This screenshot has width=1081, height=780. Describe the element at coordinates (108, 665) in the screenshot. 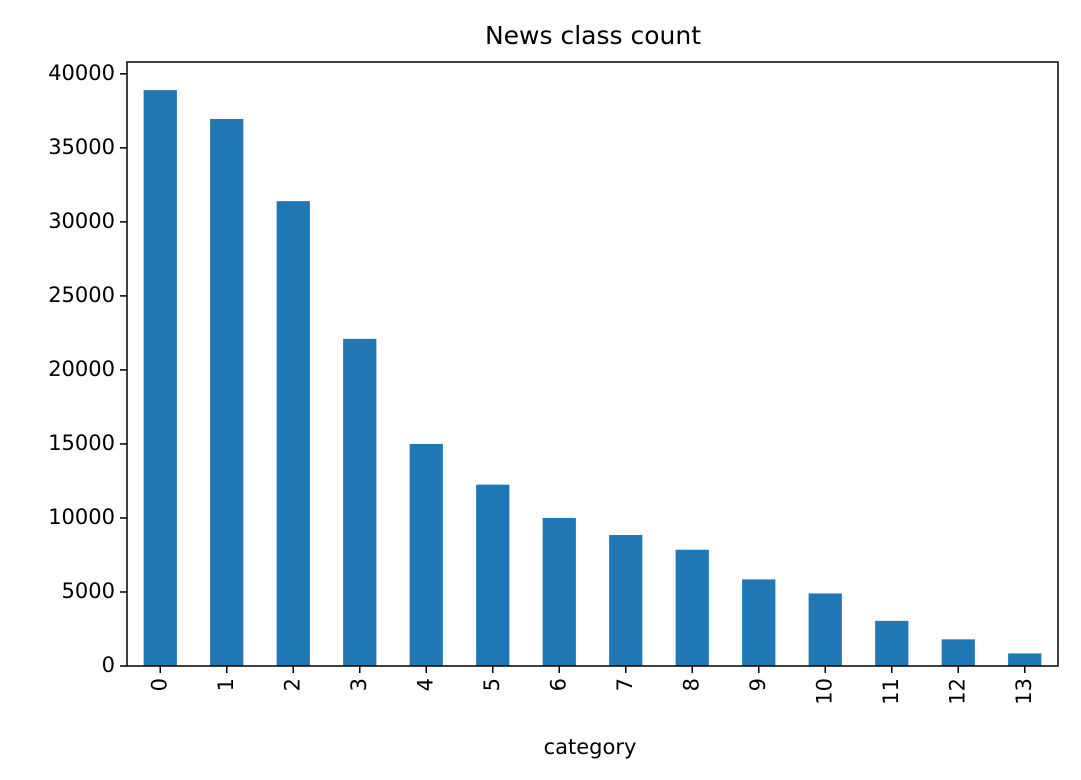

I see `y-tick-label: 0` at that location.